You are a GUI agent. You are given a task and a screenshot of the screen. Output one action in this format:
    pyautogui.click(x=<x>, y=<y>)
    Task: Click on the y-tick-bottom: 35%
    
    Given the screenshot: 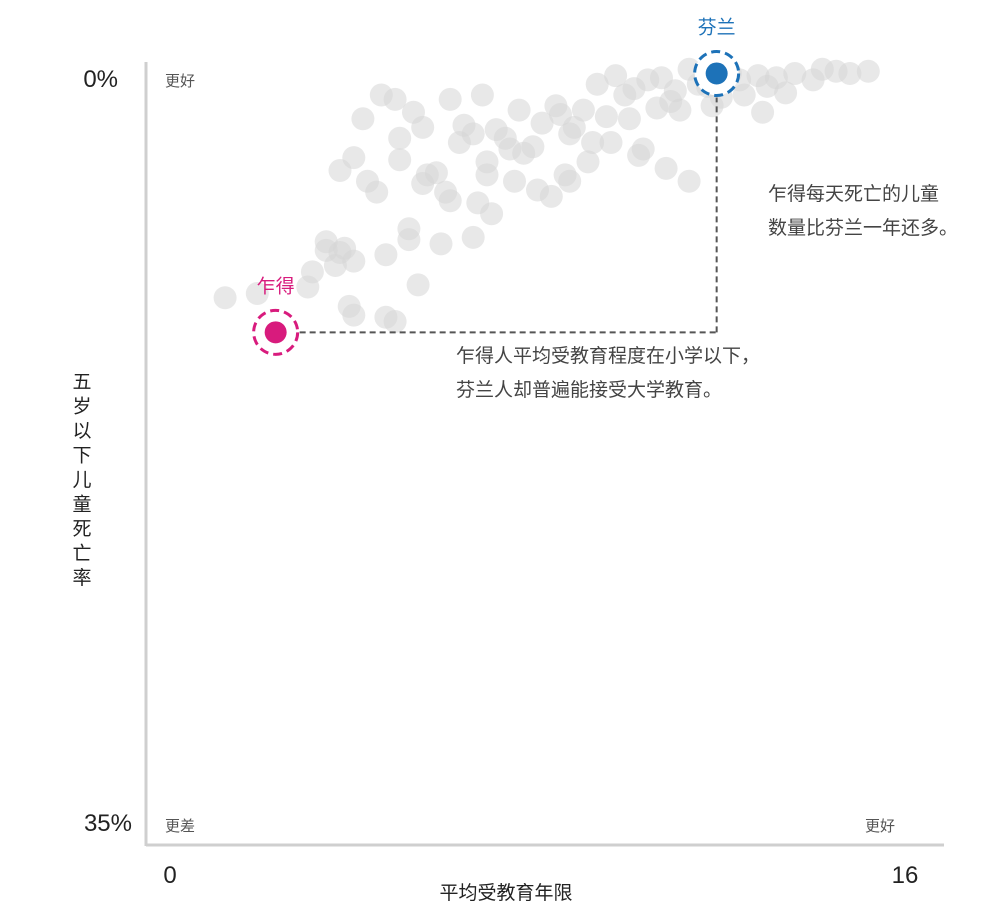 What is the action you would take?
    pyautogui.click(x=108, y=823)
    